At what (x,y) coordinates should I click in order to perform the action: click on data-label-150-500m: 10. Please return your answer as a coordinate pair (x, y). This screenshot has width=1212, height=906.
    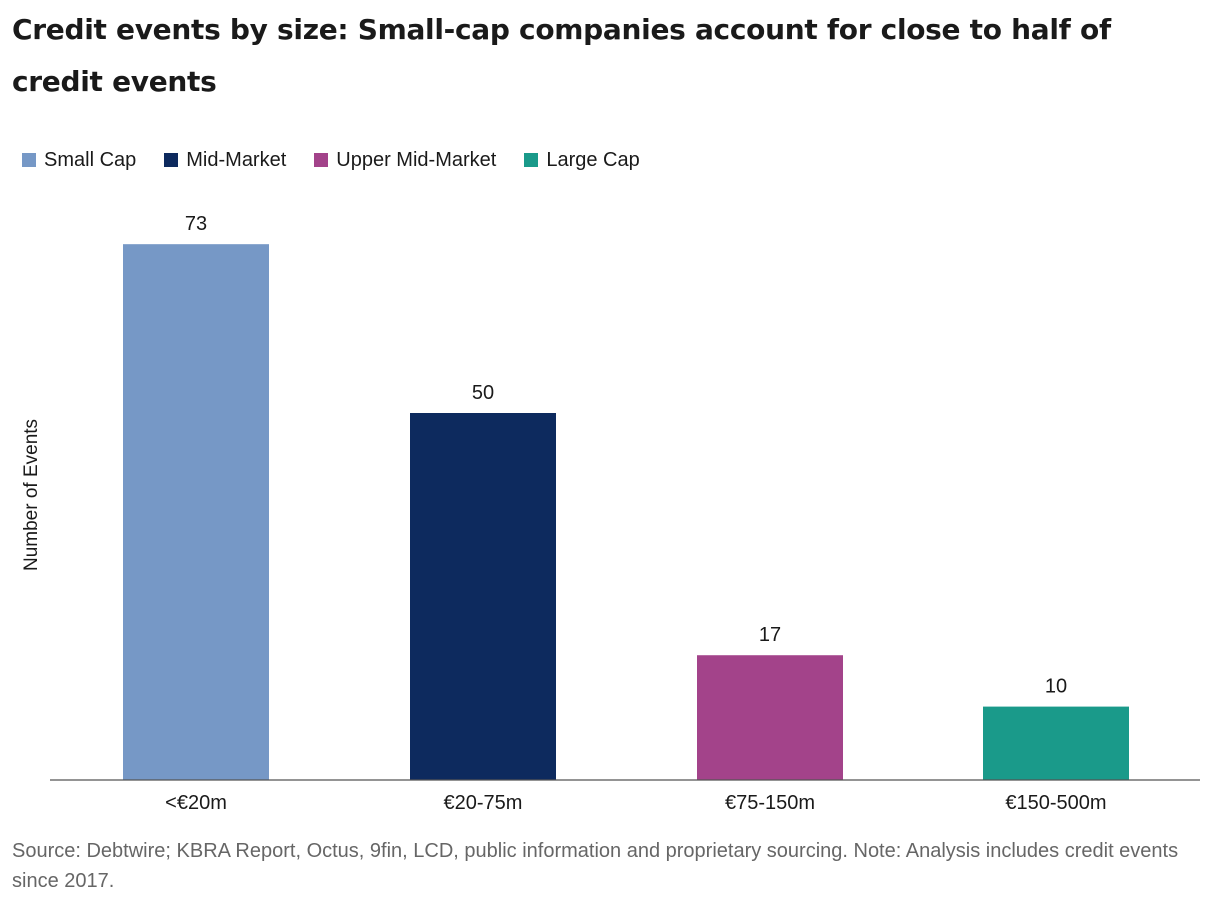
    Looking at the image, I should click on (1056, 687).